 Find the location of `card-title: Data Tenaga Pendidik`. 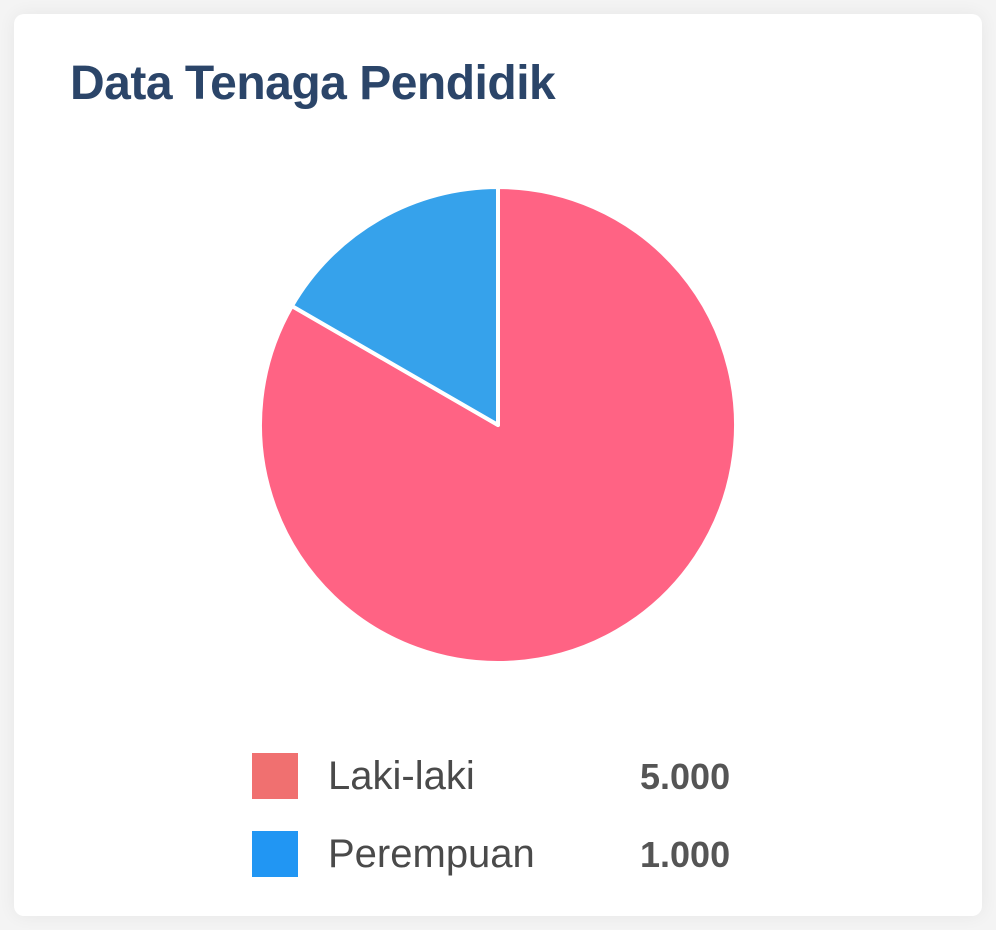

card-title: Data Tenaga Pendidik is located at coordinates (313, 83).